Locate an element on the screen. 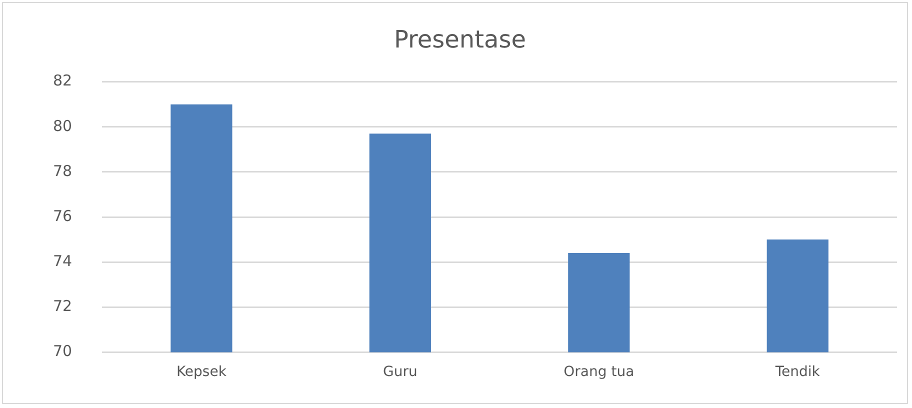  chart-title: Presentase is located at coordinates (460, 40).